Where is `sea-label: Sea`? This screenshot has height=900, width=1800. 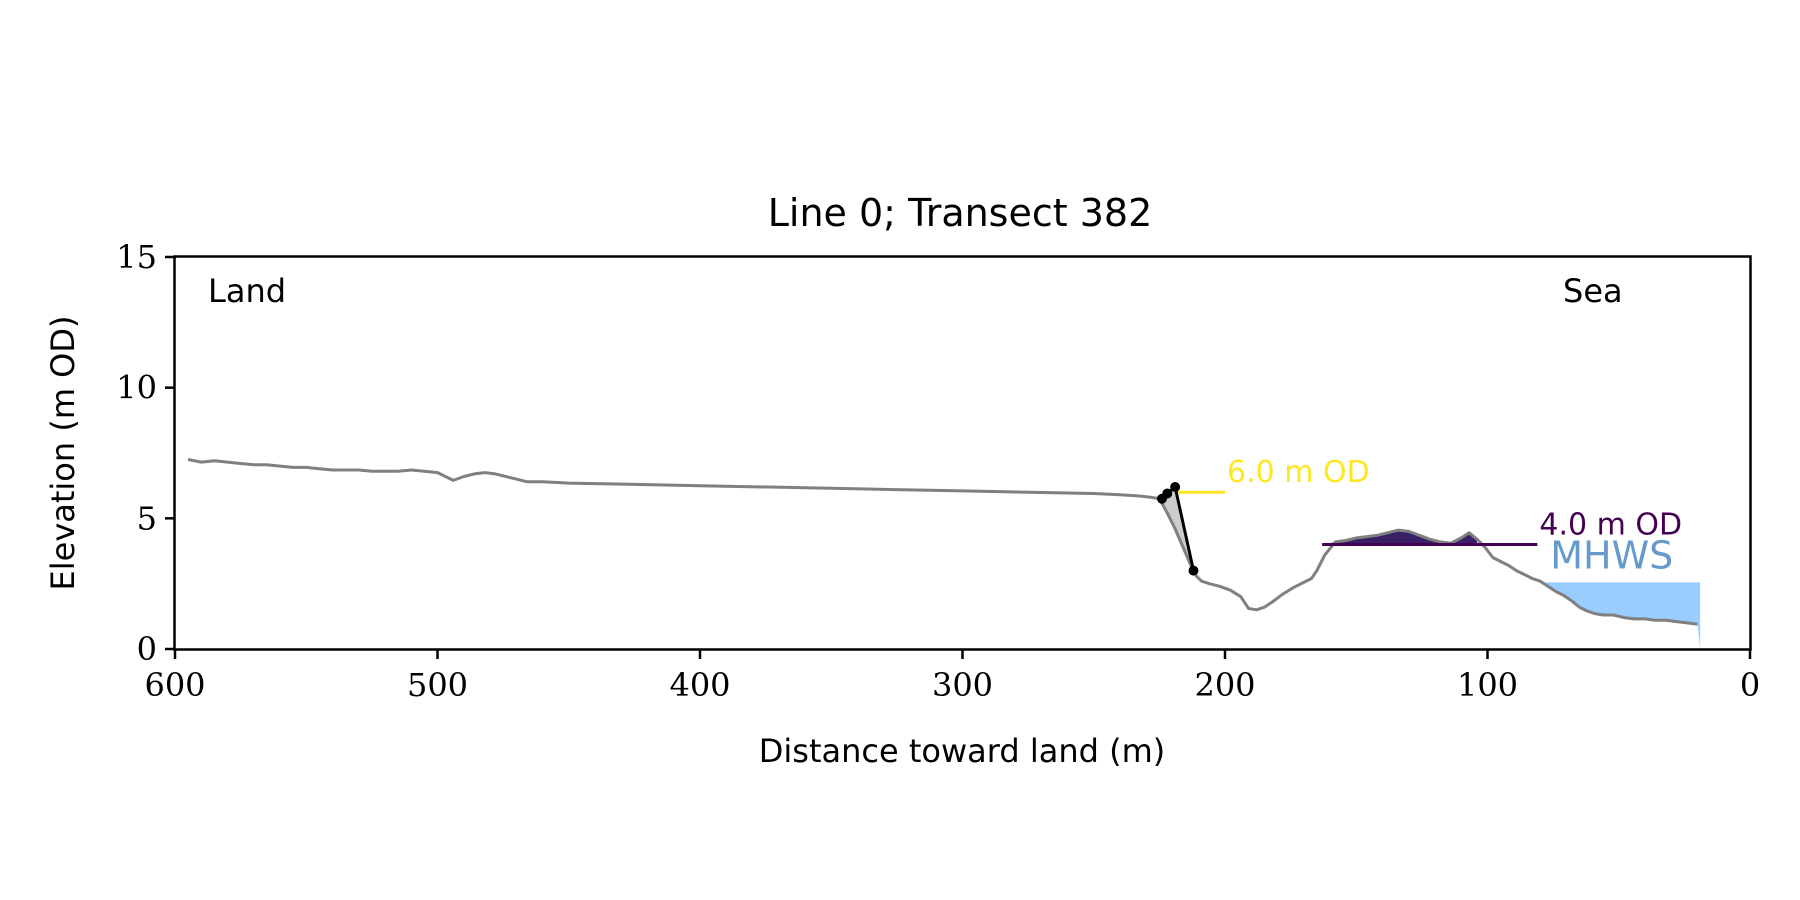
sea-label: Sea is located at coordinates (1593, 291).